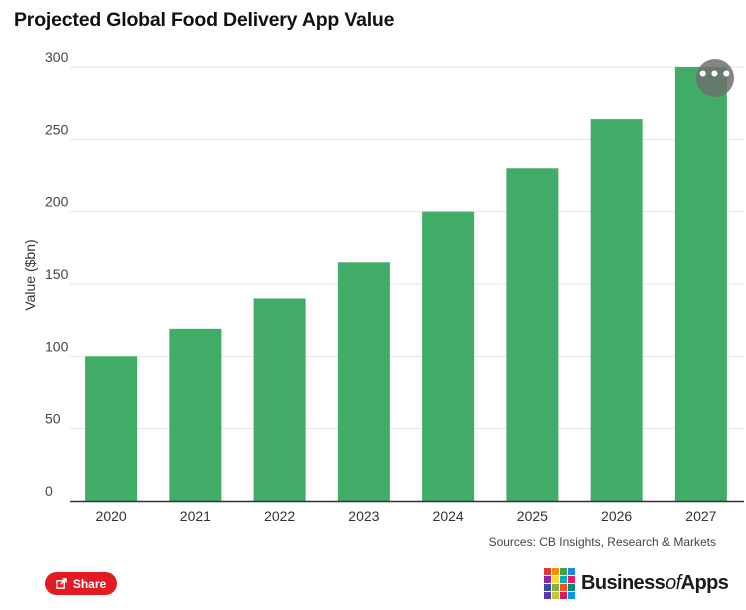 This screenshot has height=610, width=746. Describe the element at coordinates (57, 129) in the screenshot. I see `y-tick-label: 250` at that location.